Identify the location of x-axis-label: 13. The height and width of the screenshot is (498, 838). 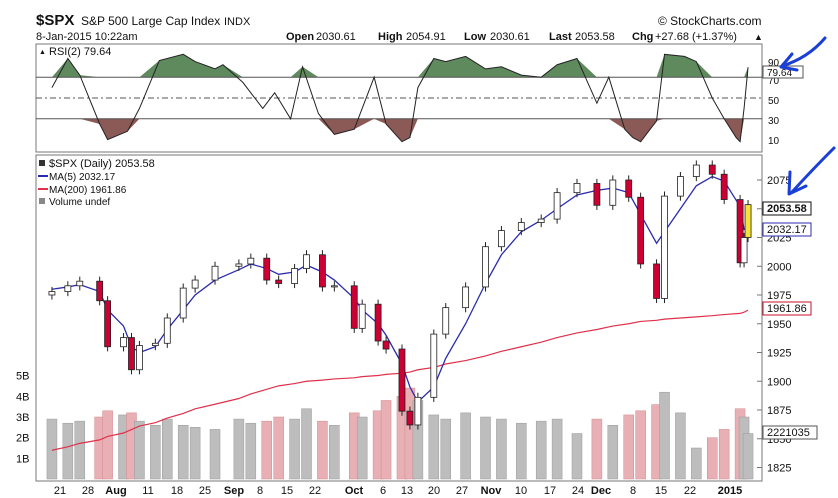
(407, 491).